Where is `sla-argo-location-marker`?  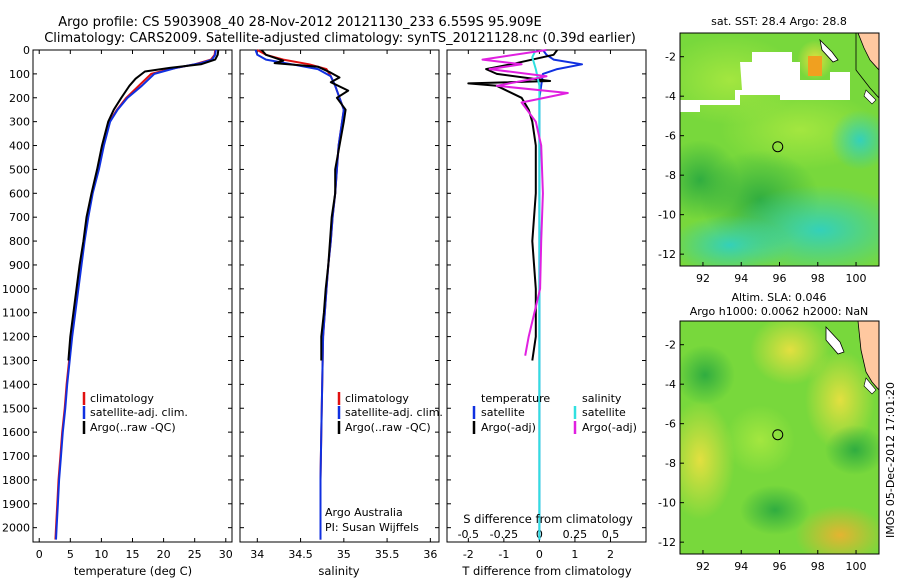
sla-argo-location-marker is located at coordinates (778, 435).